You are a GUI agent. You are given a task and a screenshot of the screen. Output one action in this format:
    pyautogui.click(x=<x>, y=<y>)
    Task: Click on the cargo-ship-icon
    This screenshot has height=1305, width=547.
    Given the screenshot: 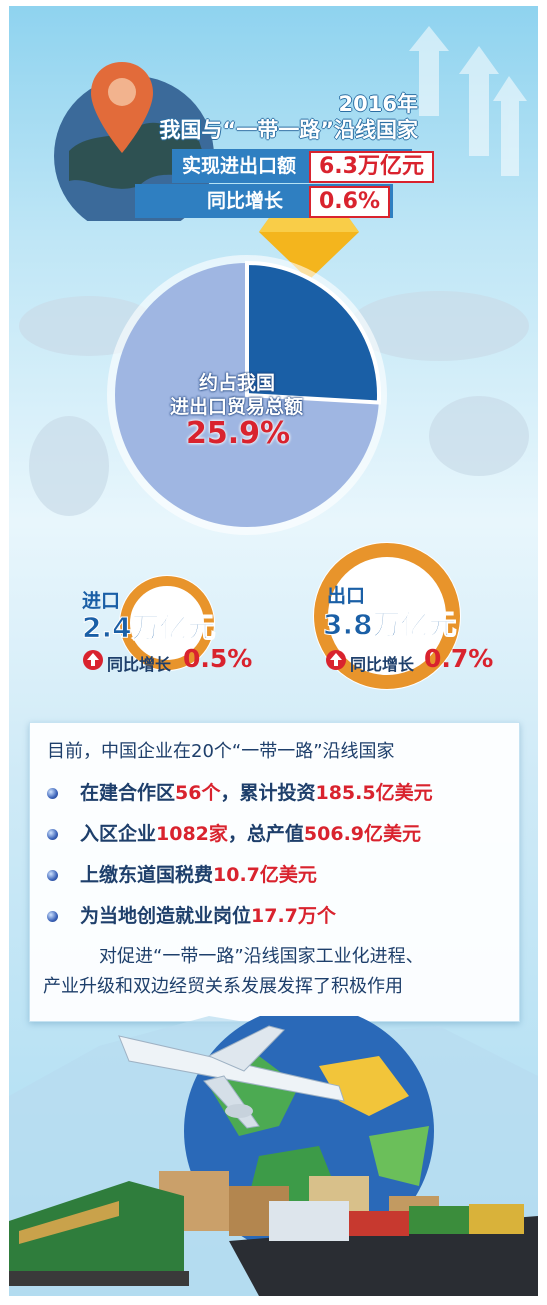 What is the action you would take?
    pyautogui.click(x=383, y=1248)
    